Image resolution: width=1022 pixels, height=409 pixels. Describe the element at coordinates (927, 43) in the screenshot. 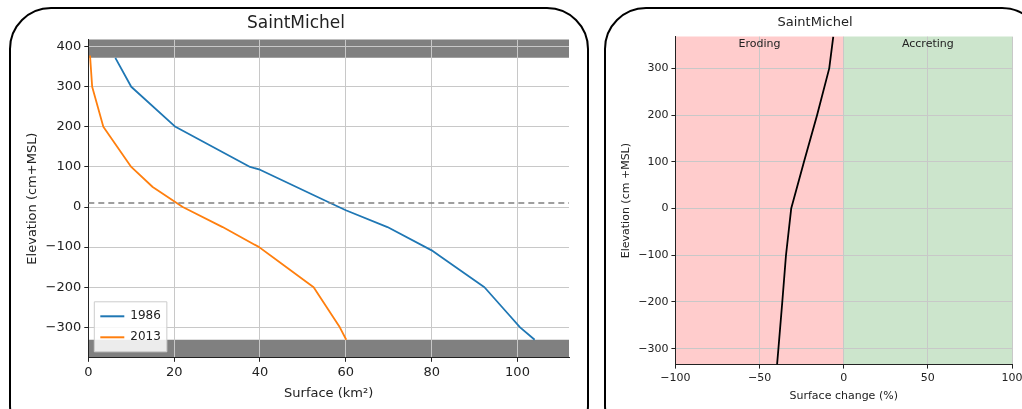

I see `band-label: Accreting` at that location.